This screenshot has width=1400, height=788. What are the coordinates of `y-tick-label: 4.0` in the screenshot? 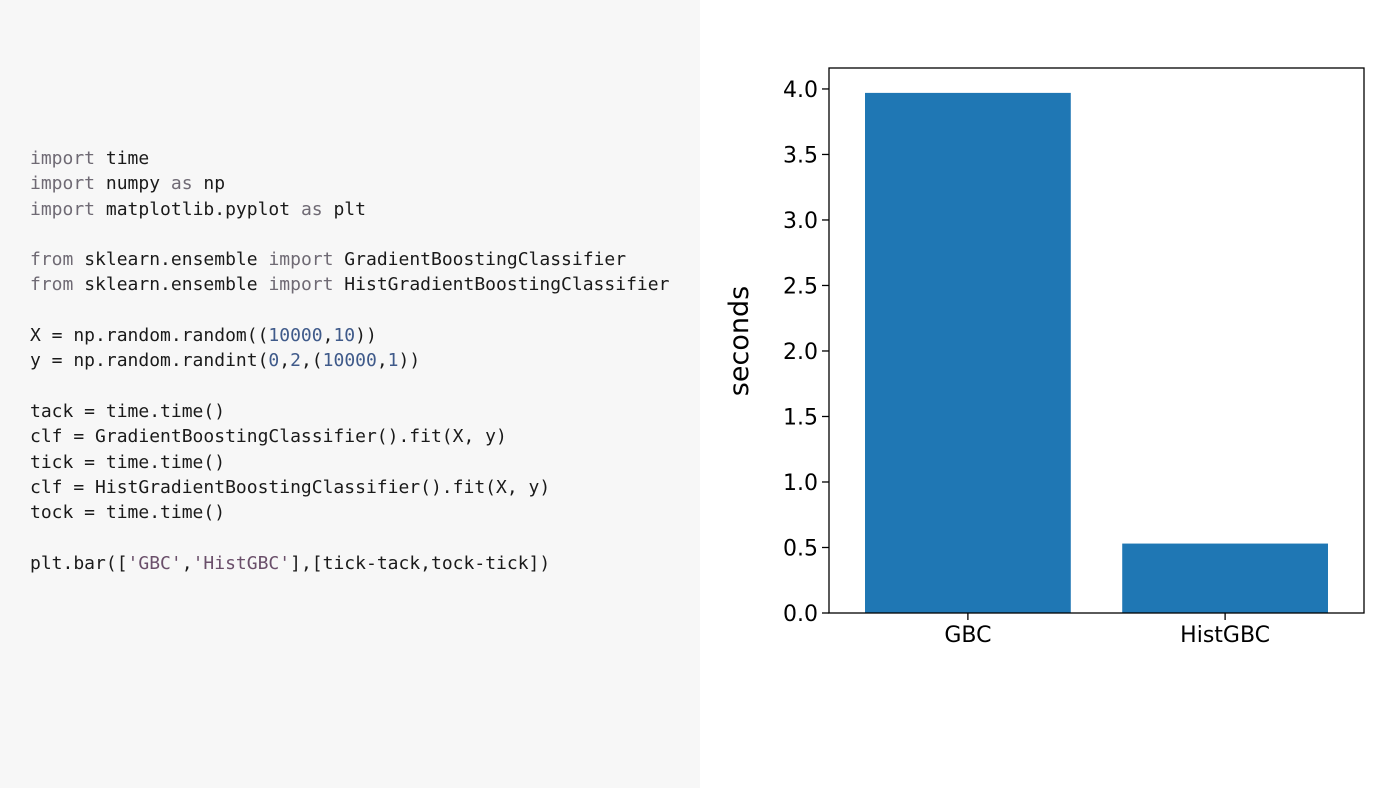 It's located at (800, 90).